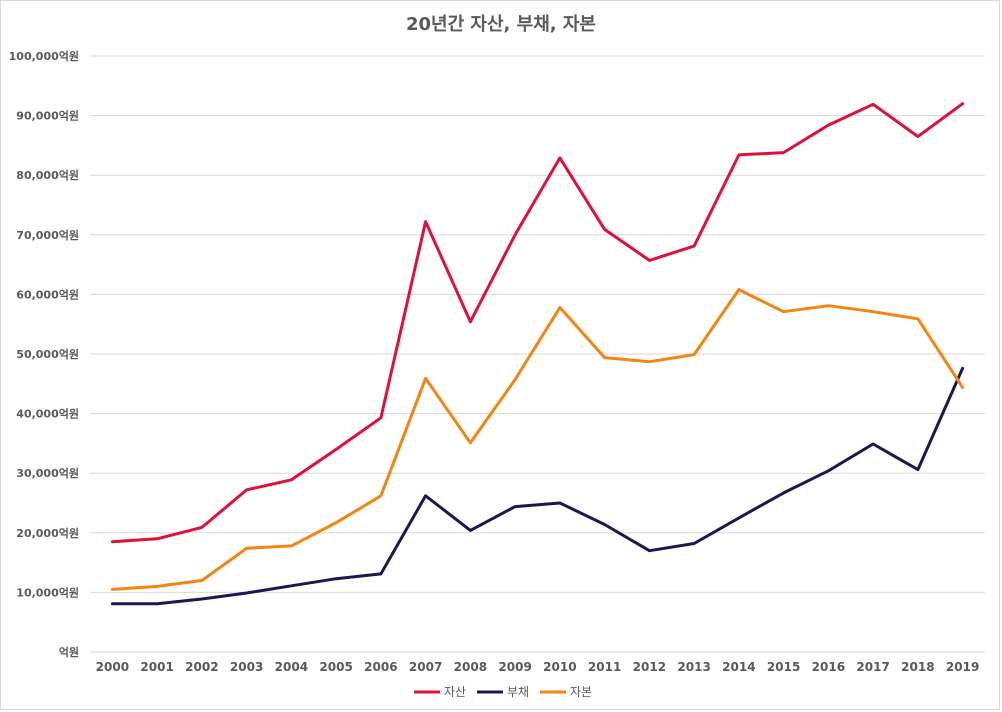 The image size is (1002, 712). Describe the element at coordinates (962, 667) in the screenshot. I see `x-tick-label: 2019` at that location.